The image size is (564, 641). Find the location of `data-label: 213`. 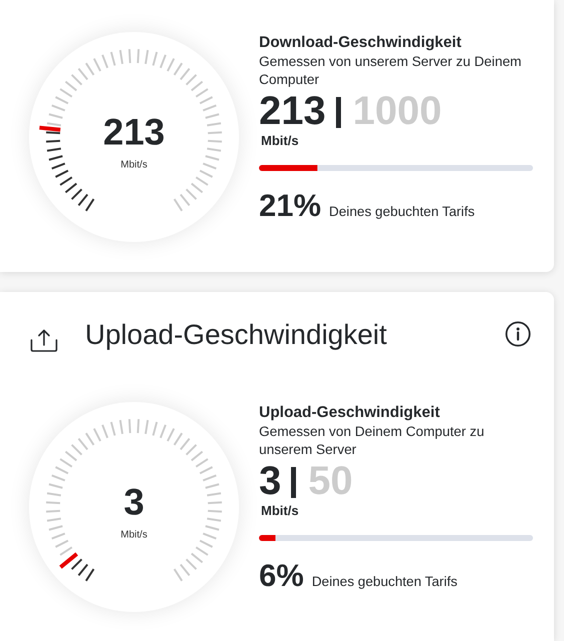

data-label: 213 is located at coordinates (292, 111).